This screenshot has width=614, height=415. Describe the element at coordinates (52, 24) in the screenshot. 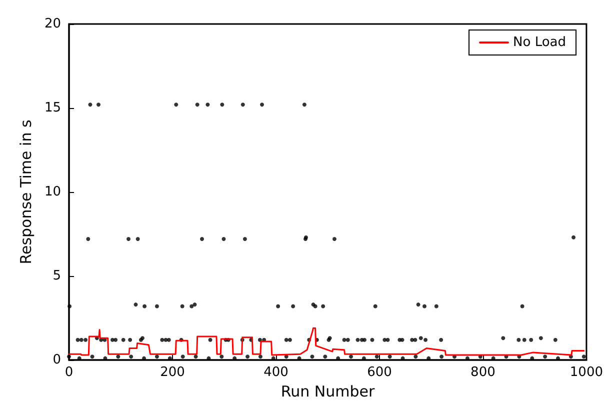

I see `y-tick-label: 20` at that location.